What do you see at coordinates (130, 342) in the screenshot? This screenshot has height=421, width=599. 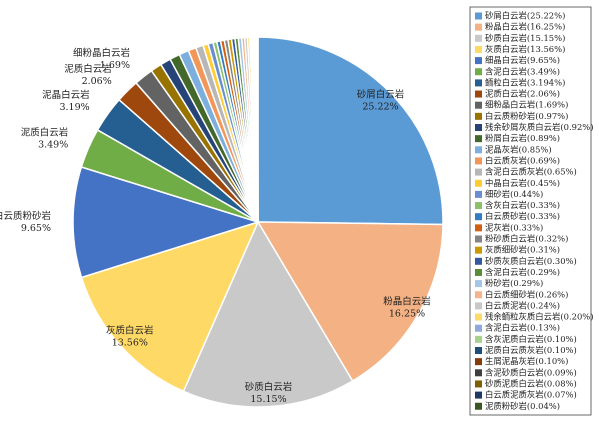 I see `slice-value-label: 13.56%` at bounding box center [130, 342].